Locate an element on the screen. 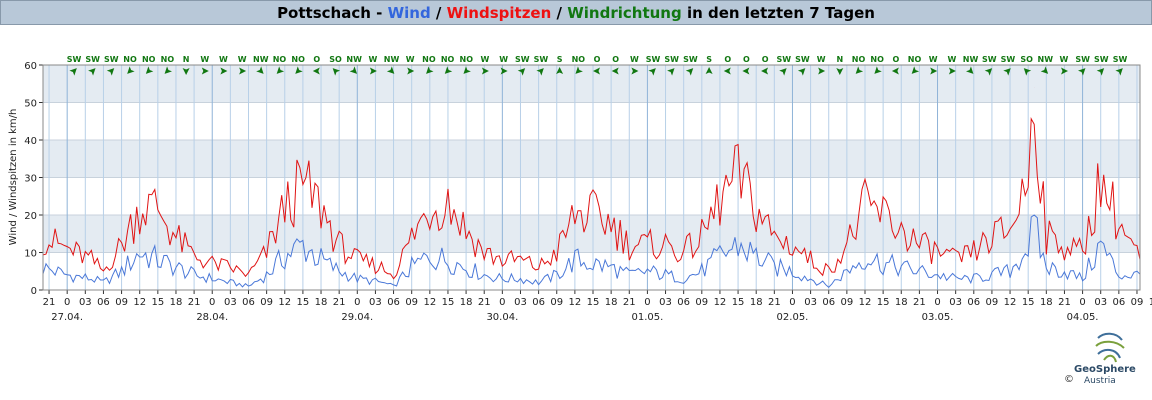 Image resolution: width=1152 pixels, height=400 pixels. title-location: Pottschach is located at coordinates (324, 12).